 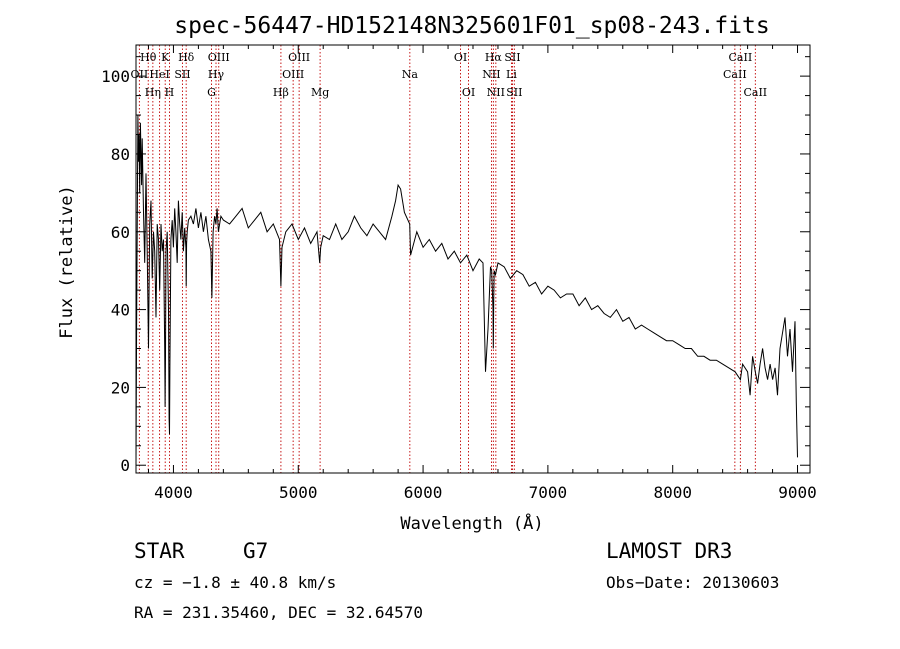 I want to click on observation-date: Obs−Date: 20130603, so click(x=693, y=582).